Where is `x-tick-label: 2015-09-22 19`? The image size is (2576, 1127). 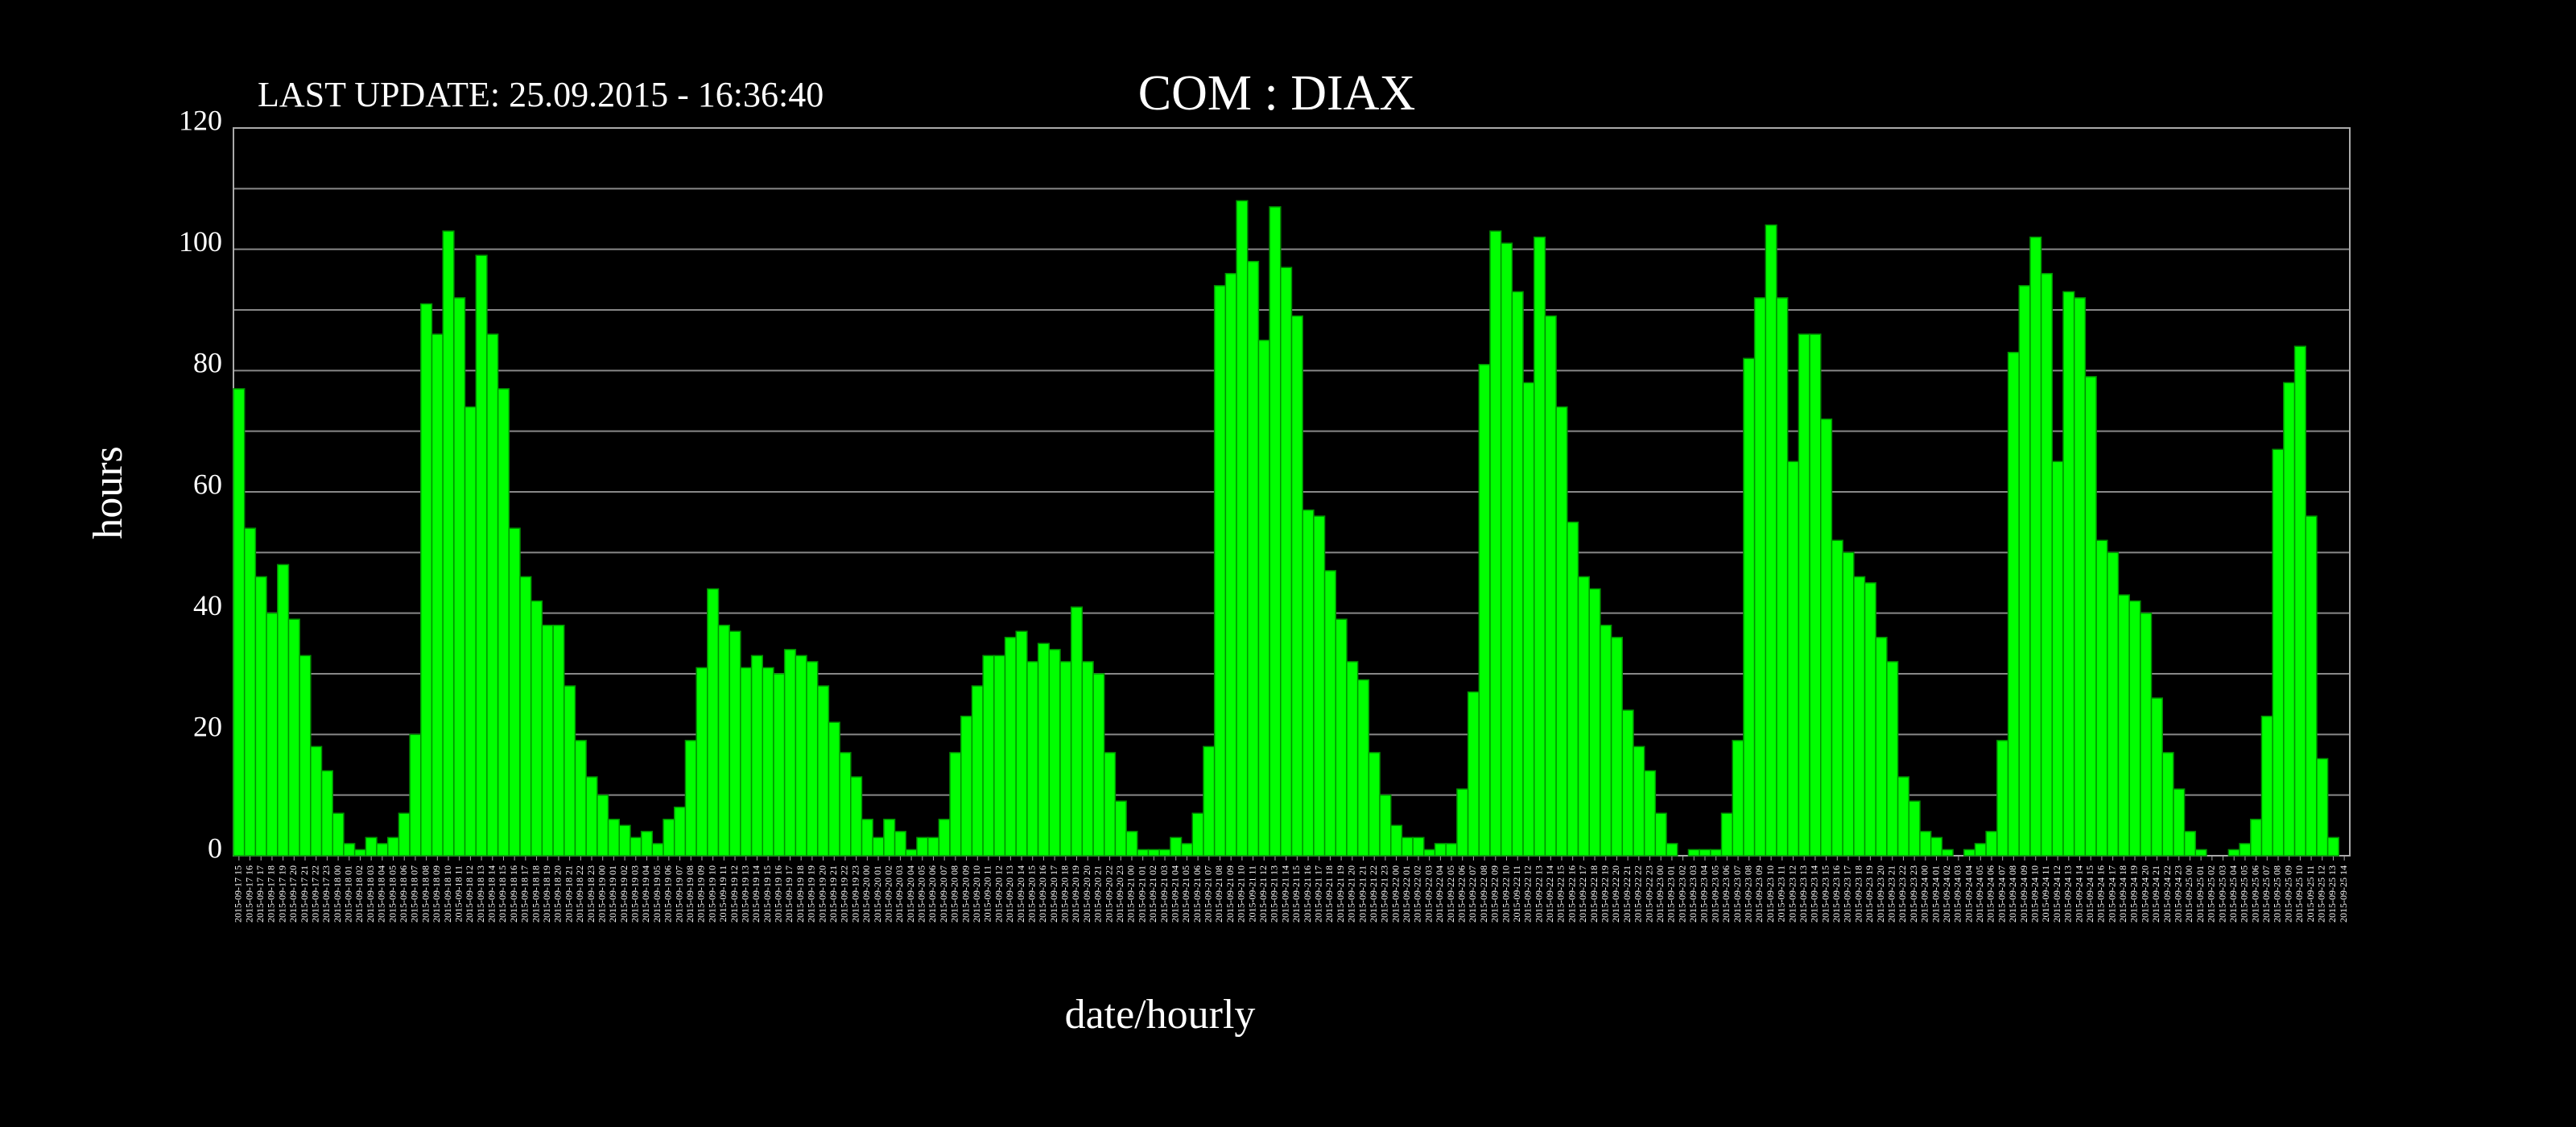 x-tick-label: 2015-09-22 19 is located at coordinates (1604, 894).